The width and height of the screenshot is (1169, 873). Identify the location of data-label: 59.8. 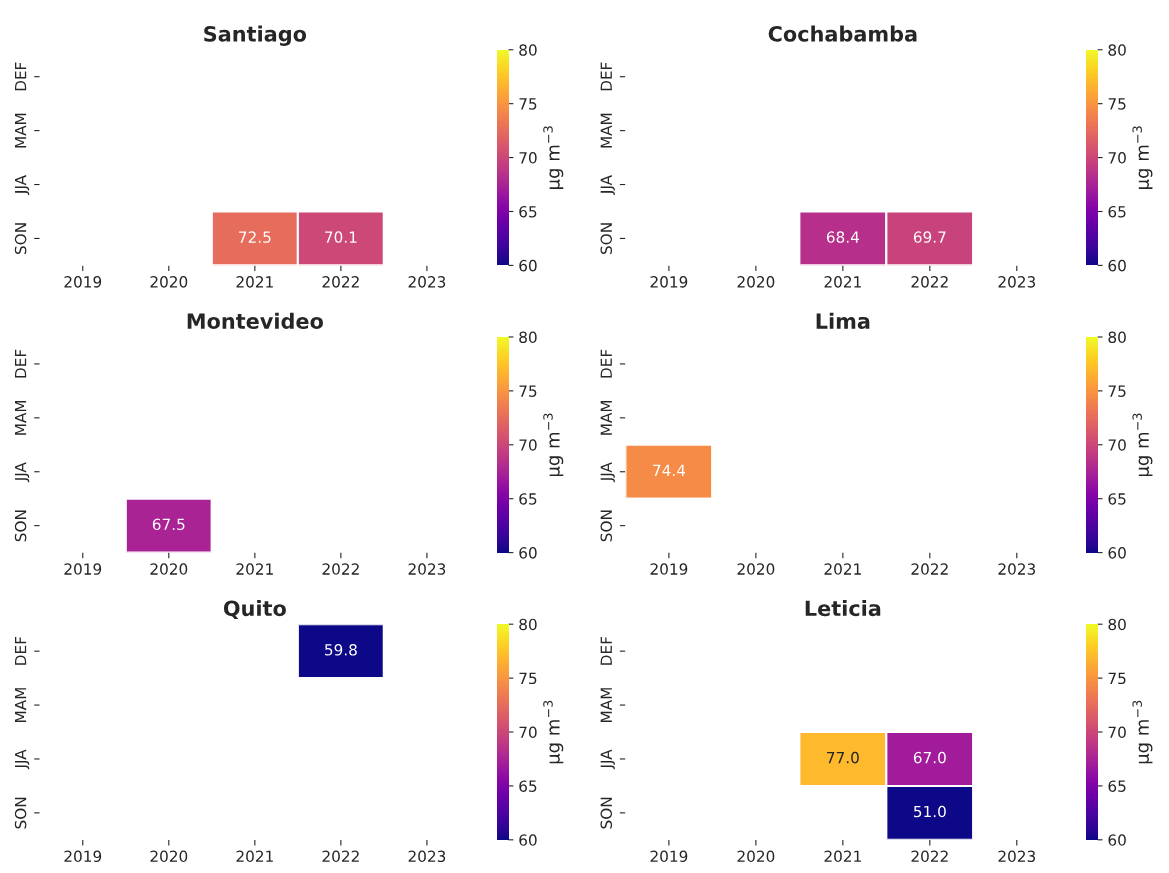
(341, 650).